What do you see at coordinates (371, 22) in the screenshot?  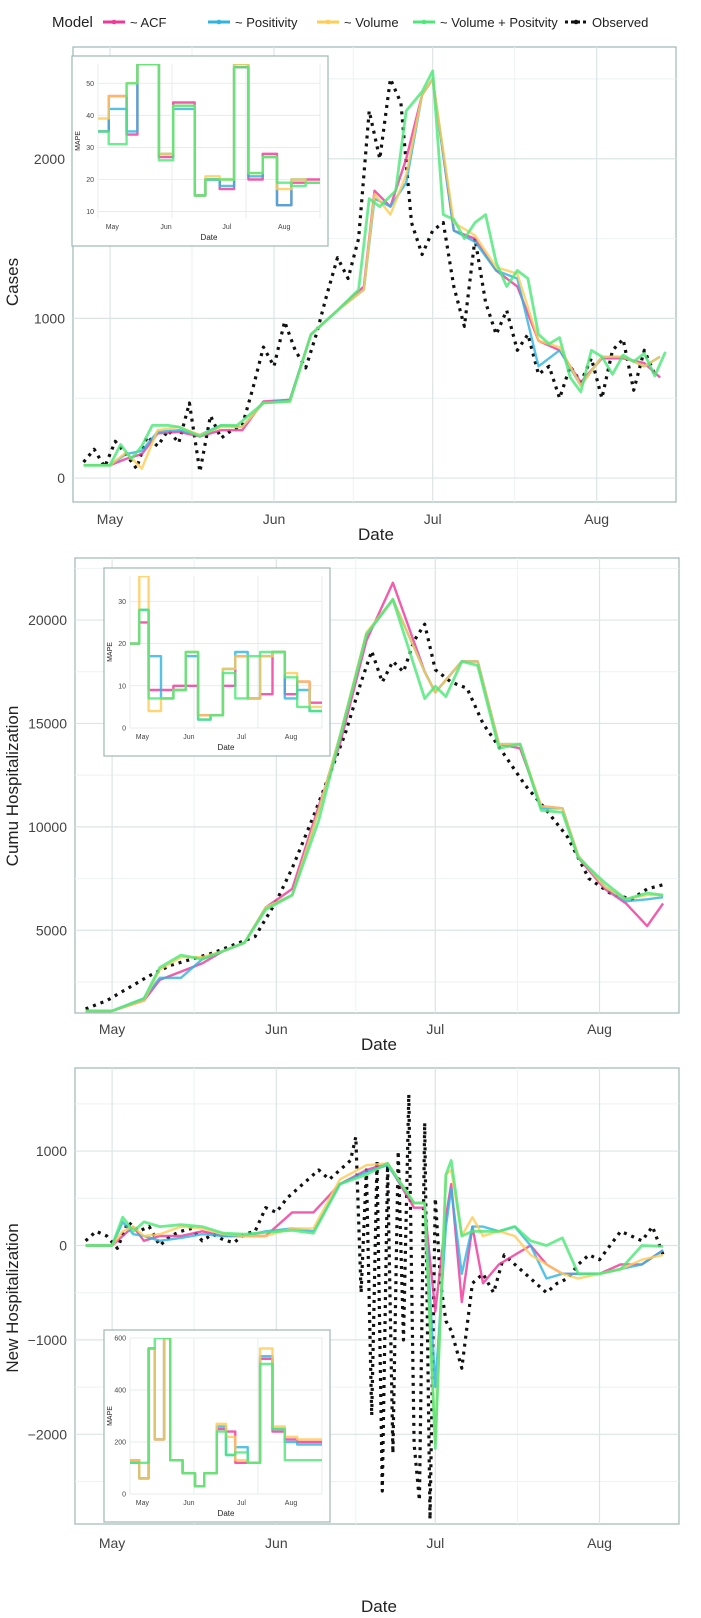 I see `legend-label-volume: ~ Volume` at bounding box center [371, 22].